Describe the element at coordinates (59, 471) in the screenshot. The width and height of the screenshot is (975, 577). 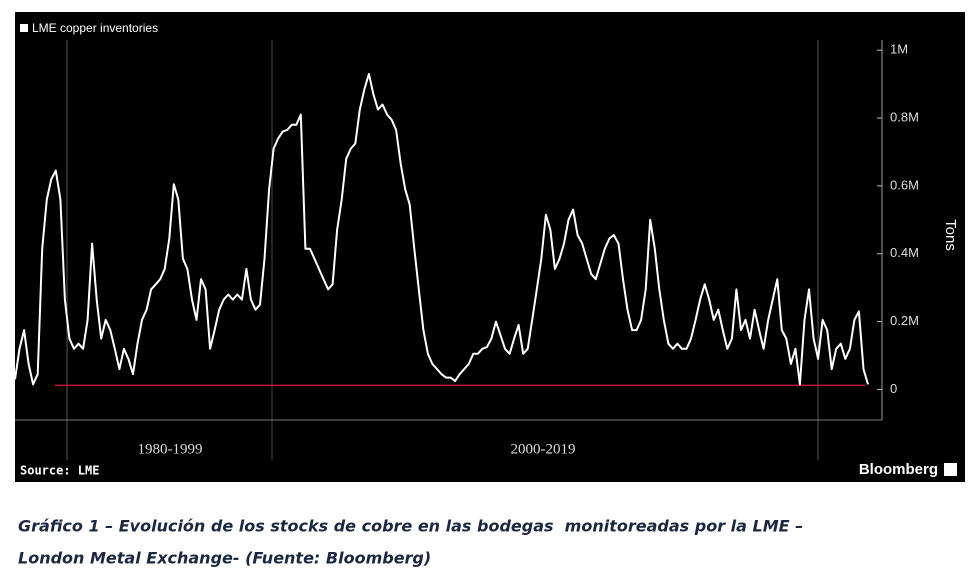
I see `source-note: Source: LME` at that location.